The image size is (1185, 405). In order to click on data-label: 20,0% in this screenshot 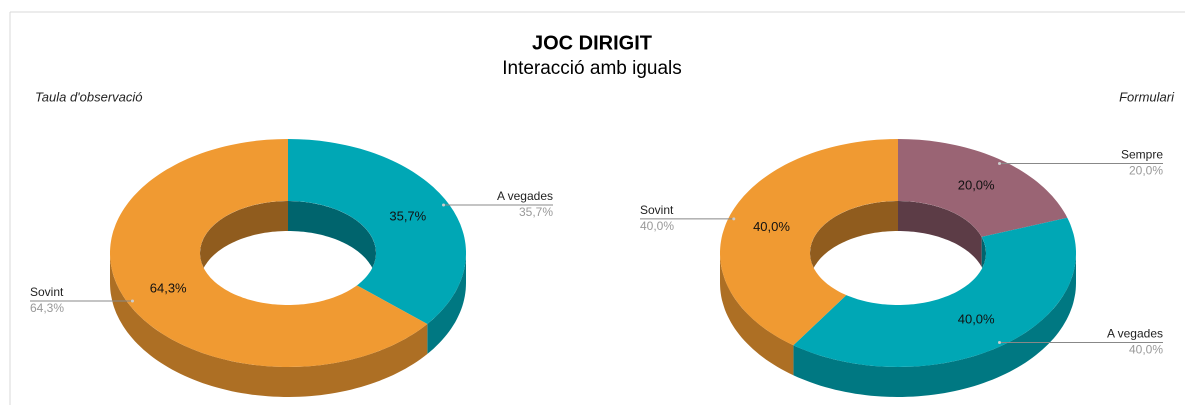, I will do `click(976, 184)`.